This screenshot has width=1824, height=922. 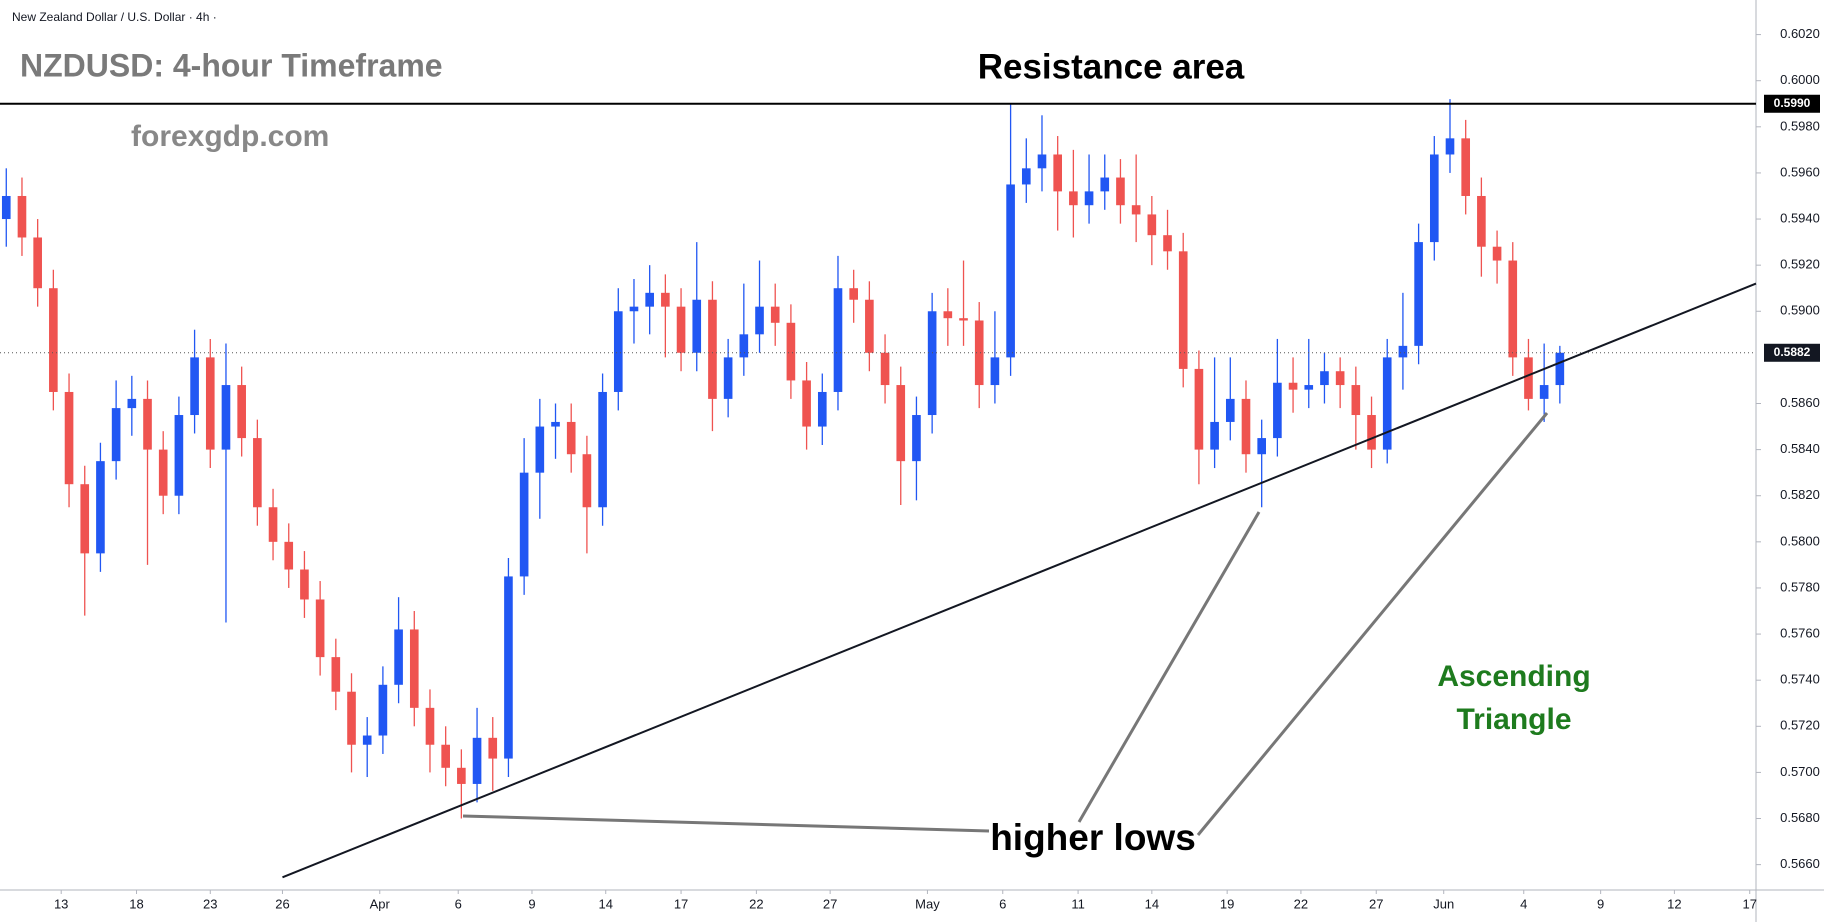 I want to click on x-tick-label: 26, so click(x=282, y=903).